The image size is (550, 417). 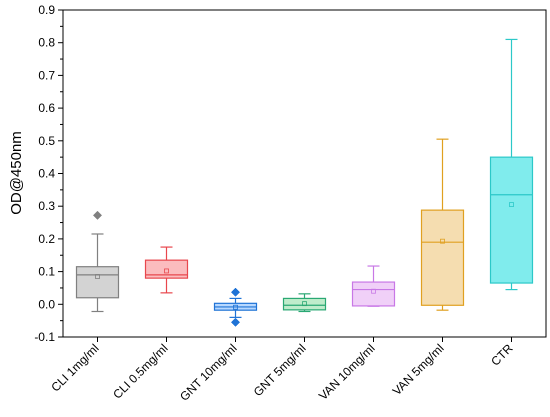 What do you see at coordinates (208, 372) in the screenshot?
I see `x-tick-label: GNT 10mg/ml` at bounding box center [208, 372].